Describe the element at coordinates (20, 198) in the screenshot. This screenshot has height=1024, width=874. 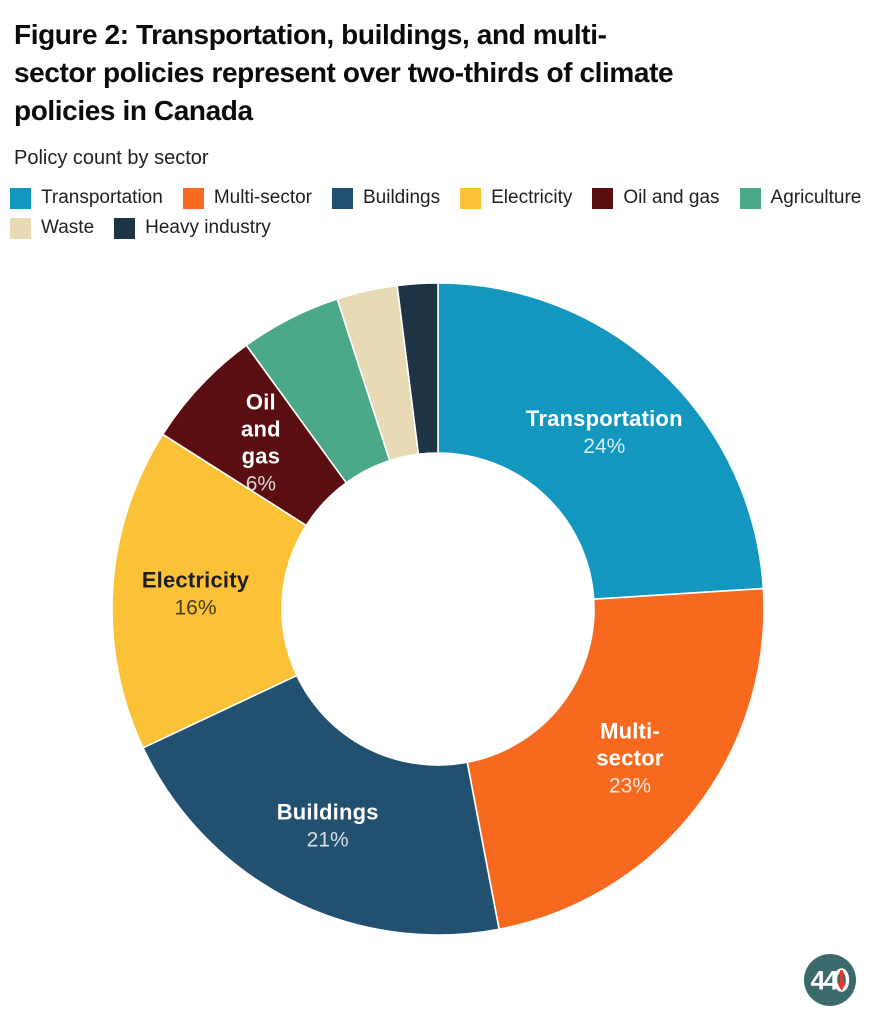
I see `legend-swatch-transportation` at that location.